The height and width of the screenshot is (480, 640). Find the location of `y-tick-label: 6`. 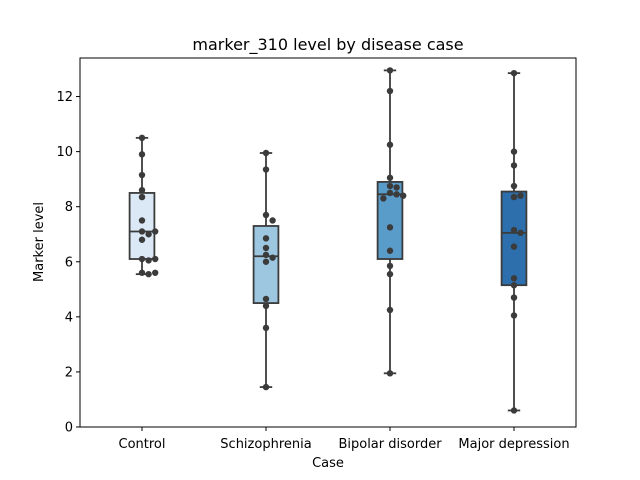

y-tick-label: 6 is located at coordinates (69, 262).